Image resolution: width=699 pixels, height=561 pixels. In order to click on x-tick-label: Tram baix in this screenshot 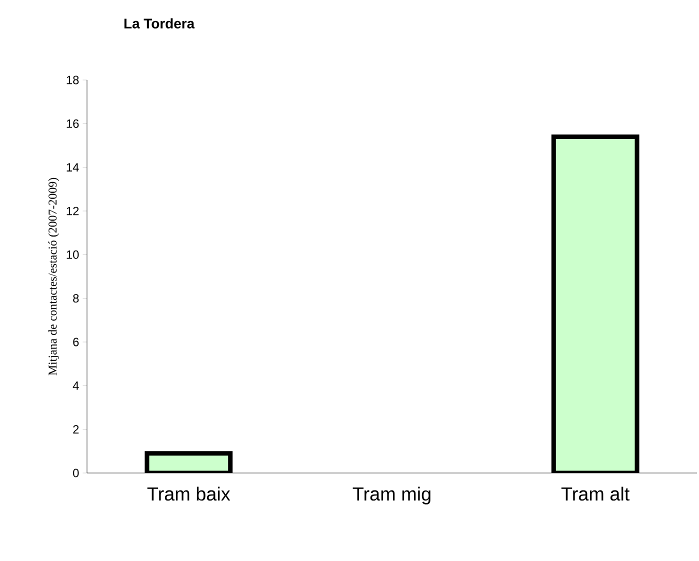, I will do `click(188, 493)`.